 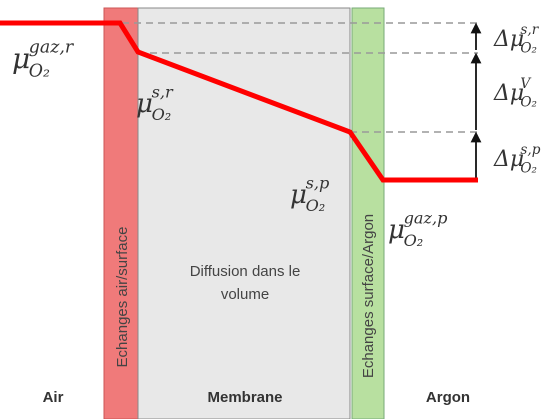 What do you see at coordinates (245, 294) in the screenshot?
I see `zone-label: volume` at bounding box center [245, 294].